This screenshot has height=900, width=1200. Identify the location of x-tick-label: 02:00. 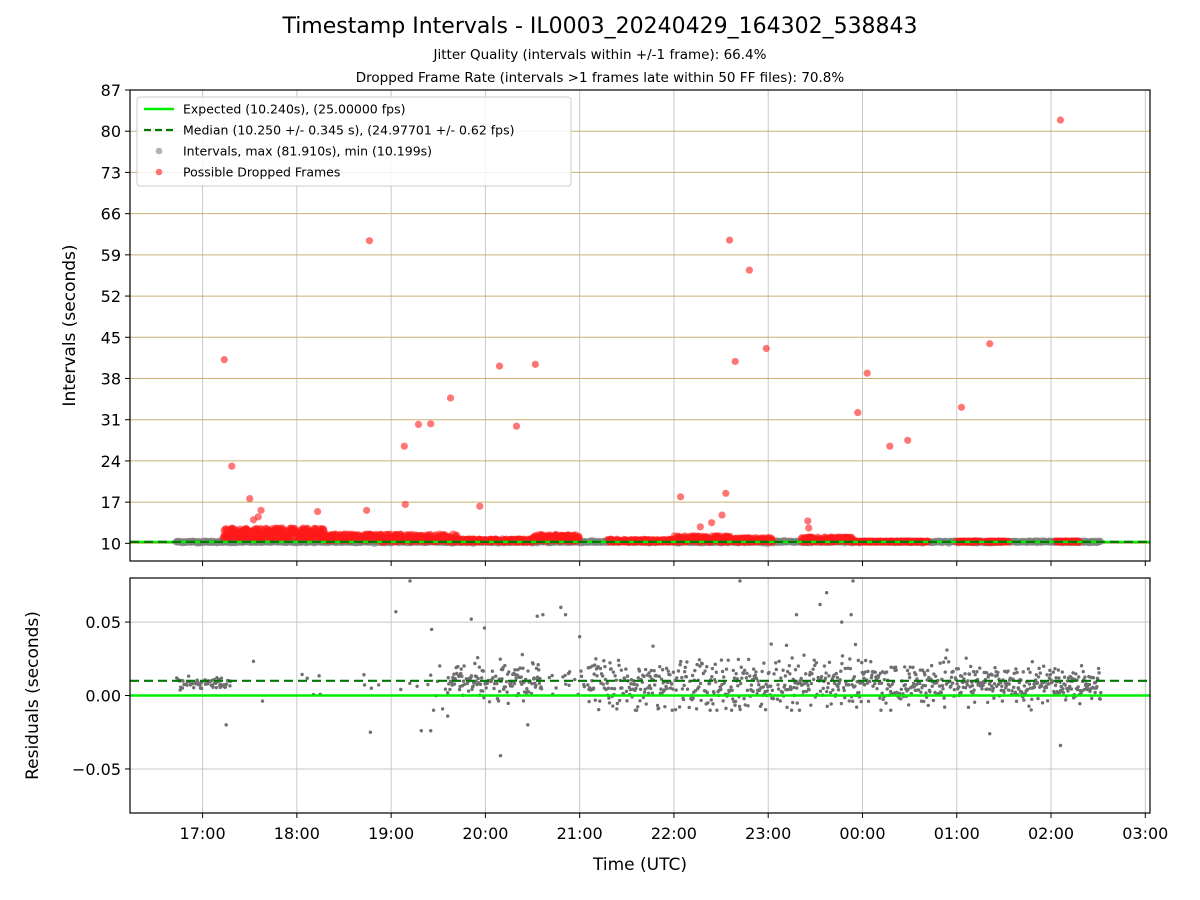
(1051, 833).